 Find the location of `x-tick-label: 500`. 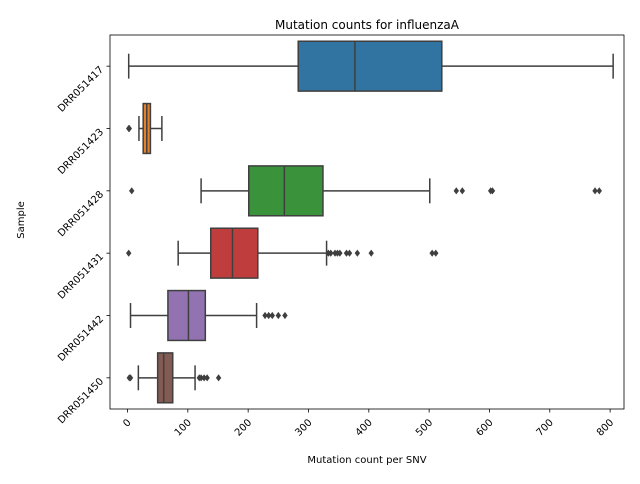

x-tick-label: 500 is located at coordinates (424, 427).